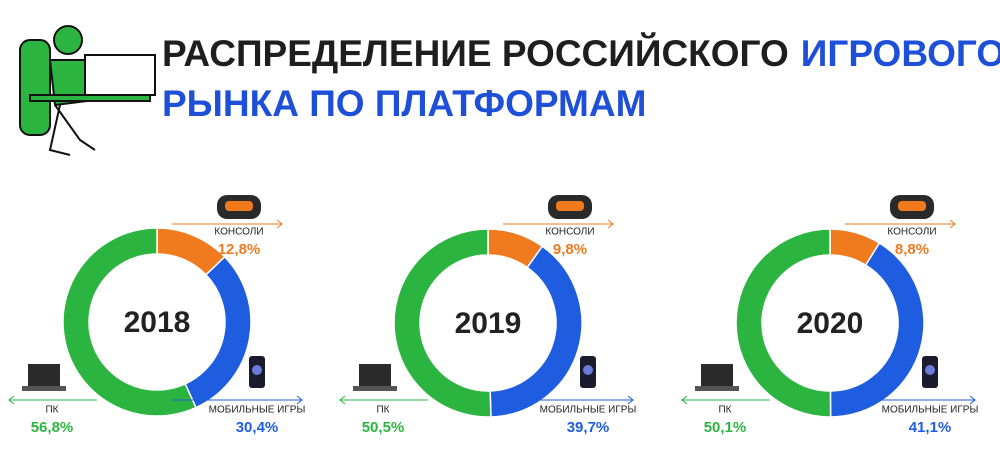 Image resolution: width=1000 pixels, height=467 pixels. I want to click on decor-illustration, so click(87, 90).